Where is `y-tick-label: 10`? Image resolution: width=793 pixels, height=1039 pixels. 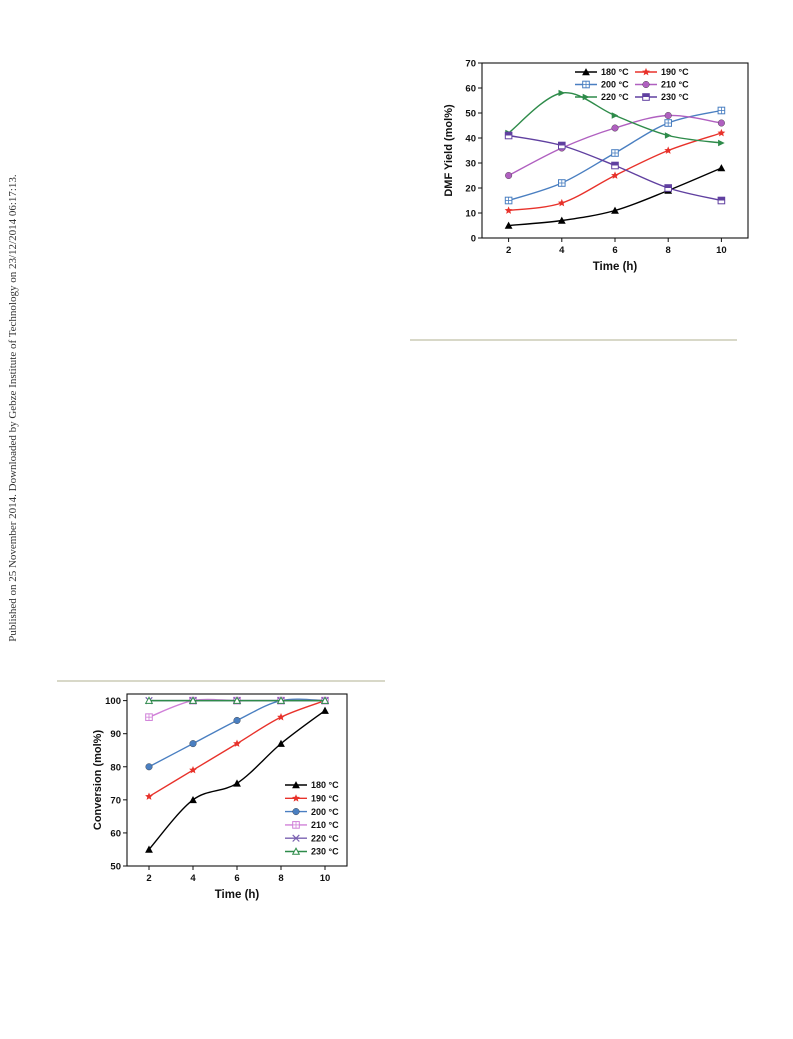 y-tick-label: 10 is located at coordinates (470, 214).